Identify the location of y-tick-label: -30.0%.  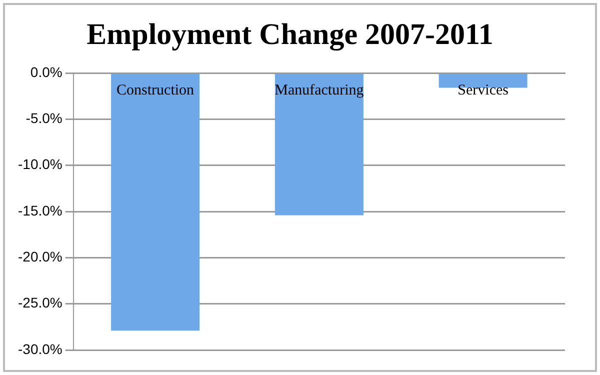
(40, 348).